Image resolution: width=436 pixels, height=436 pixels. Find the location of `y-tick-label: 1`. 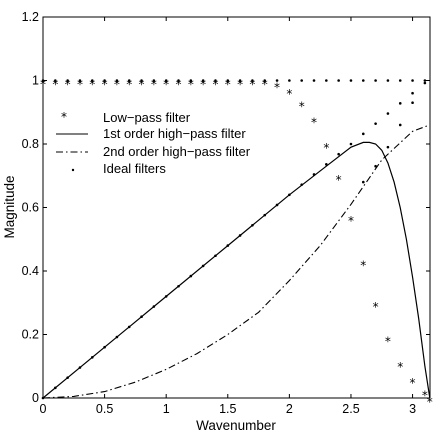

y-tick-label: 1 is located at coordinates (35, 81).